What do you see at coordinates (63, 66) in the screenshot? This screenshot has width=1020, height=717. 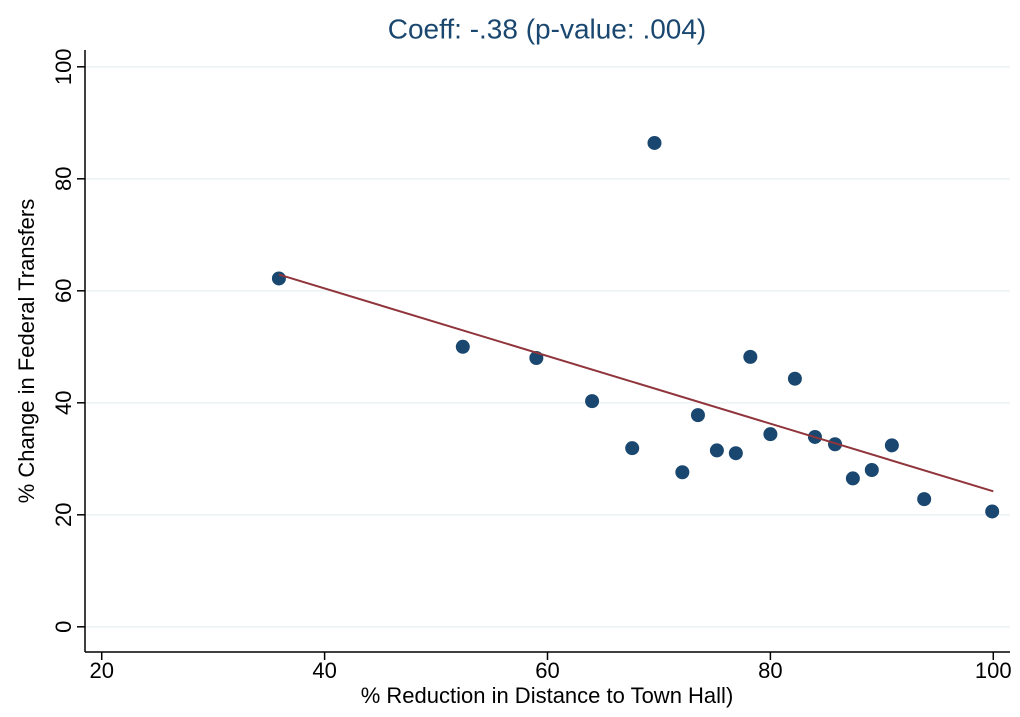 I see `y-tick-label: 100` at bounding box center [63, 66].